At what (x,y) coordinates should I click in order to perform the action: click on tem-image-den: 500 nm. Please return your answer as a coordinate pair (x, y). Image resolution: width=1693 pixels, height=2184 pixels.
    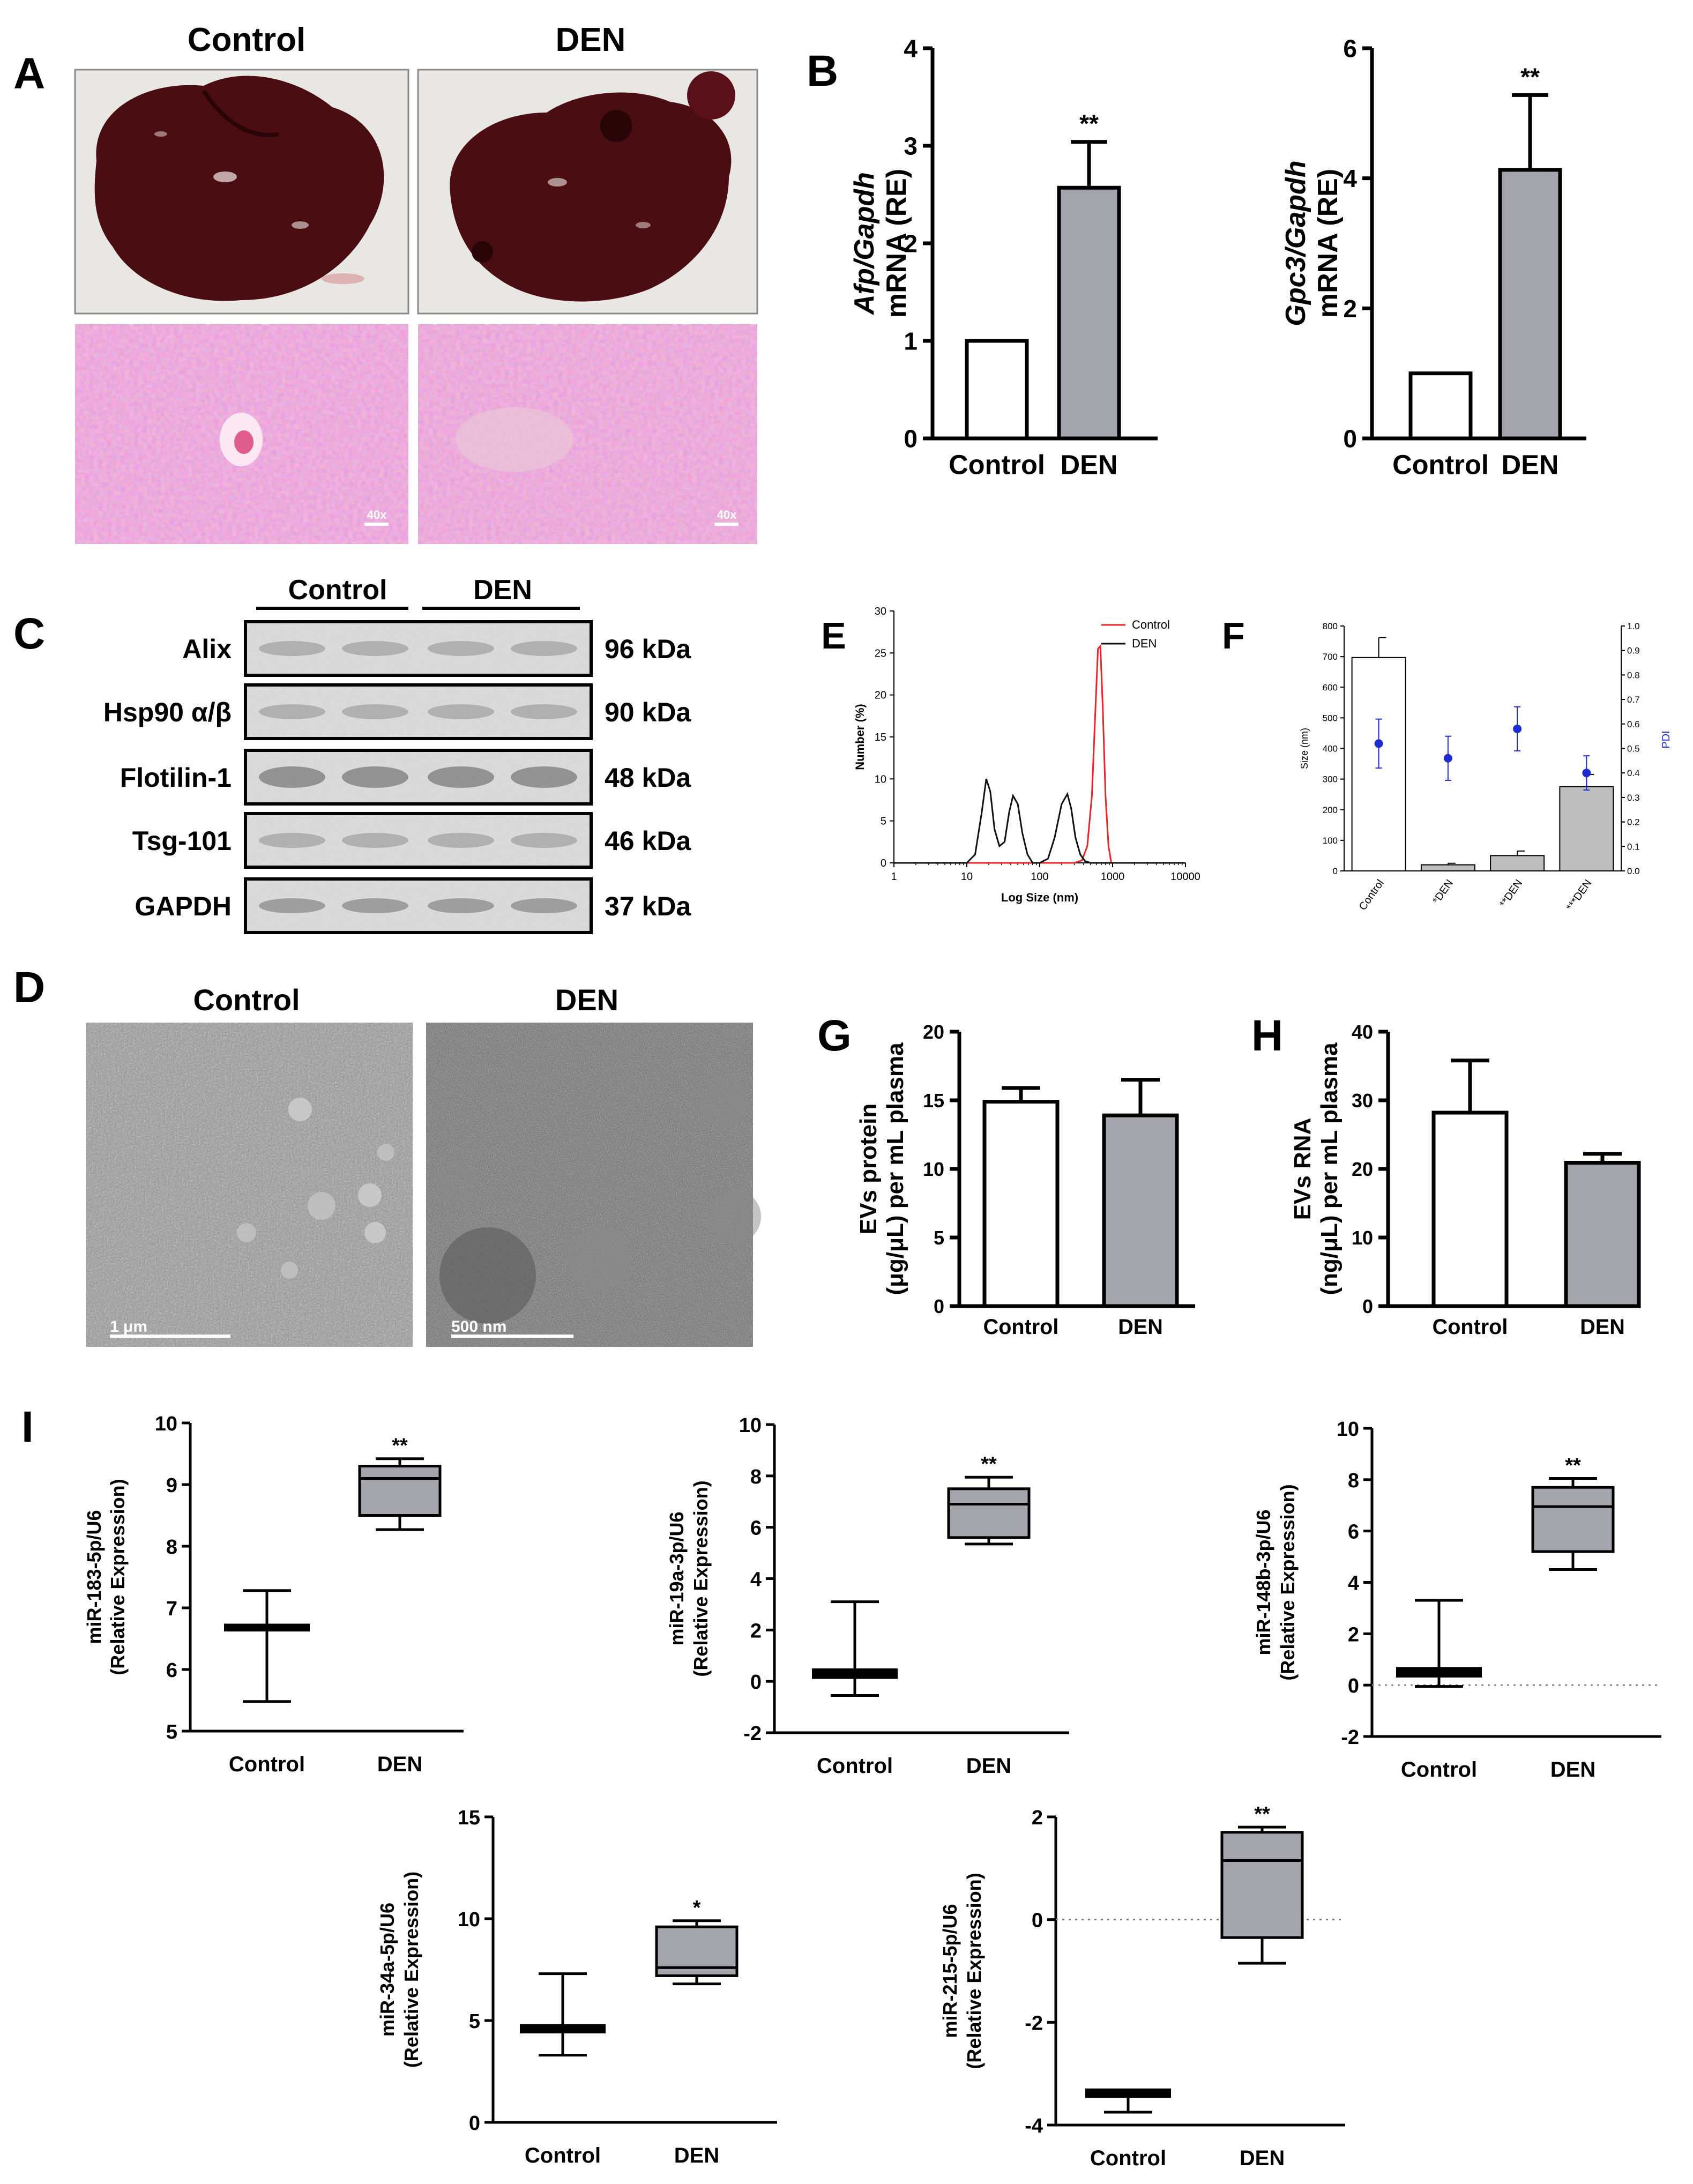
    Looking at the image, I should click on (593, 1185).